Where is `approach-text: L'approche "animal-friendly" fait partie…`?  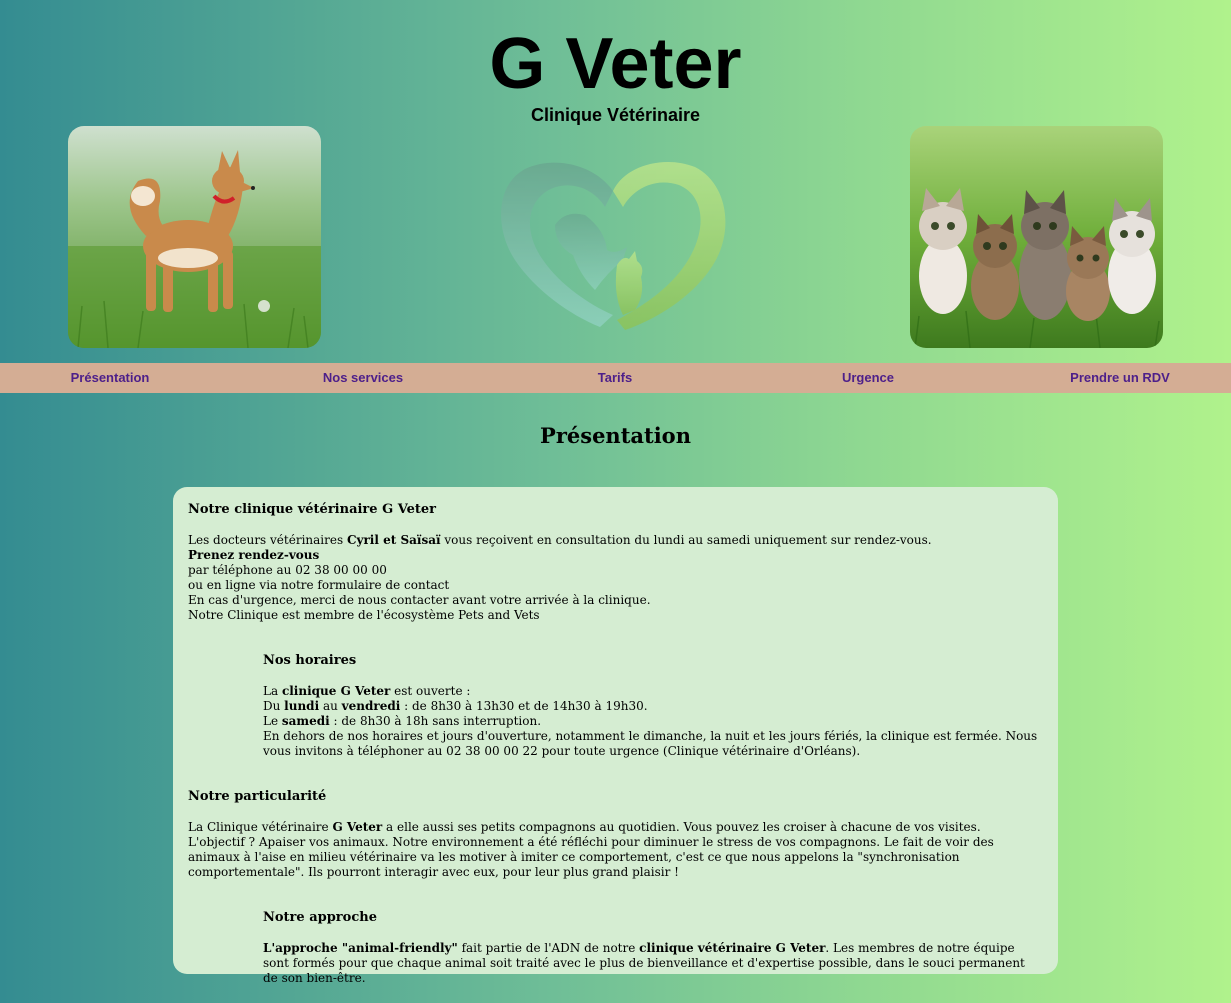
approach-text: L'approche "animal-friendly" fait partie… is located at coordinates (653, 963).